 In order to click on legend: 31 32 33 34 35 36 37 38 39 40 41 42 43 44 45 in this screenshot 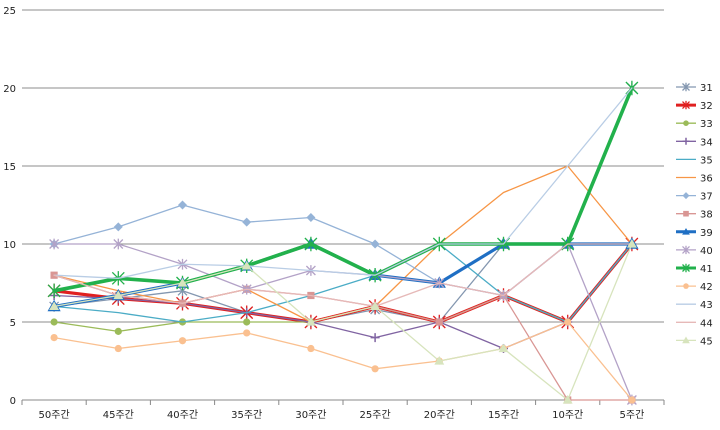, I will do `click(694, 214)`.